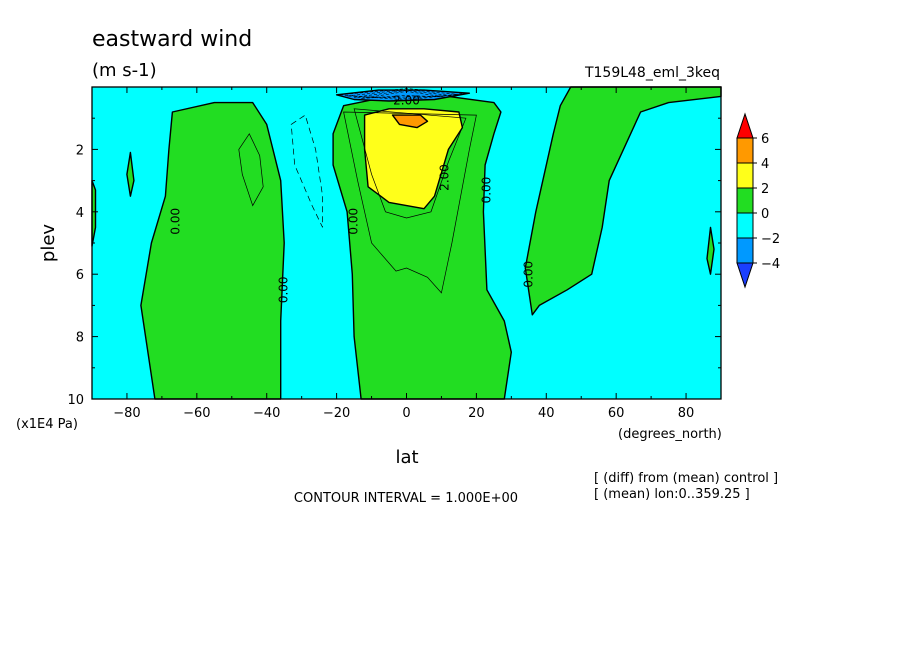  What do you see at coordinates (266, 413) in the screenshot?
I see `x-tick-label: −40` at bounding box center [266, 413].